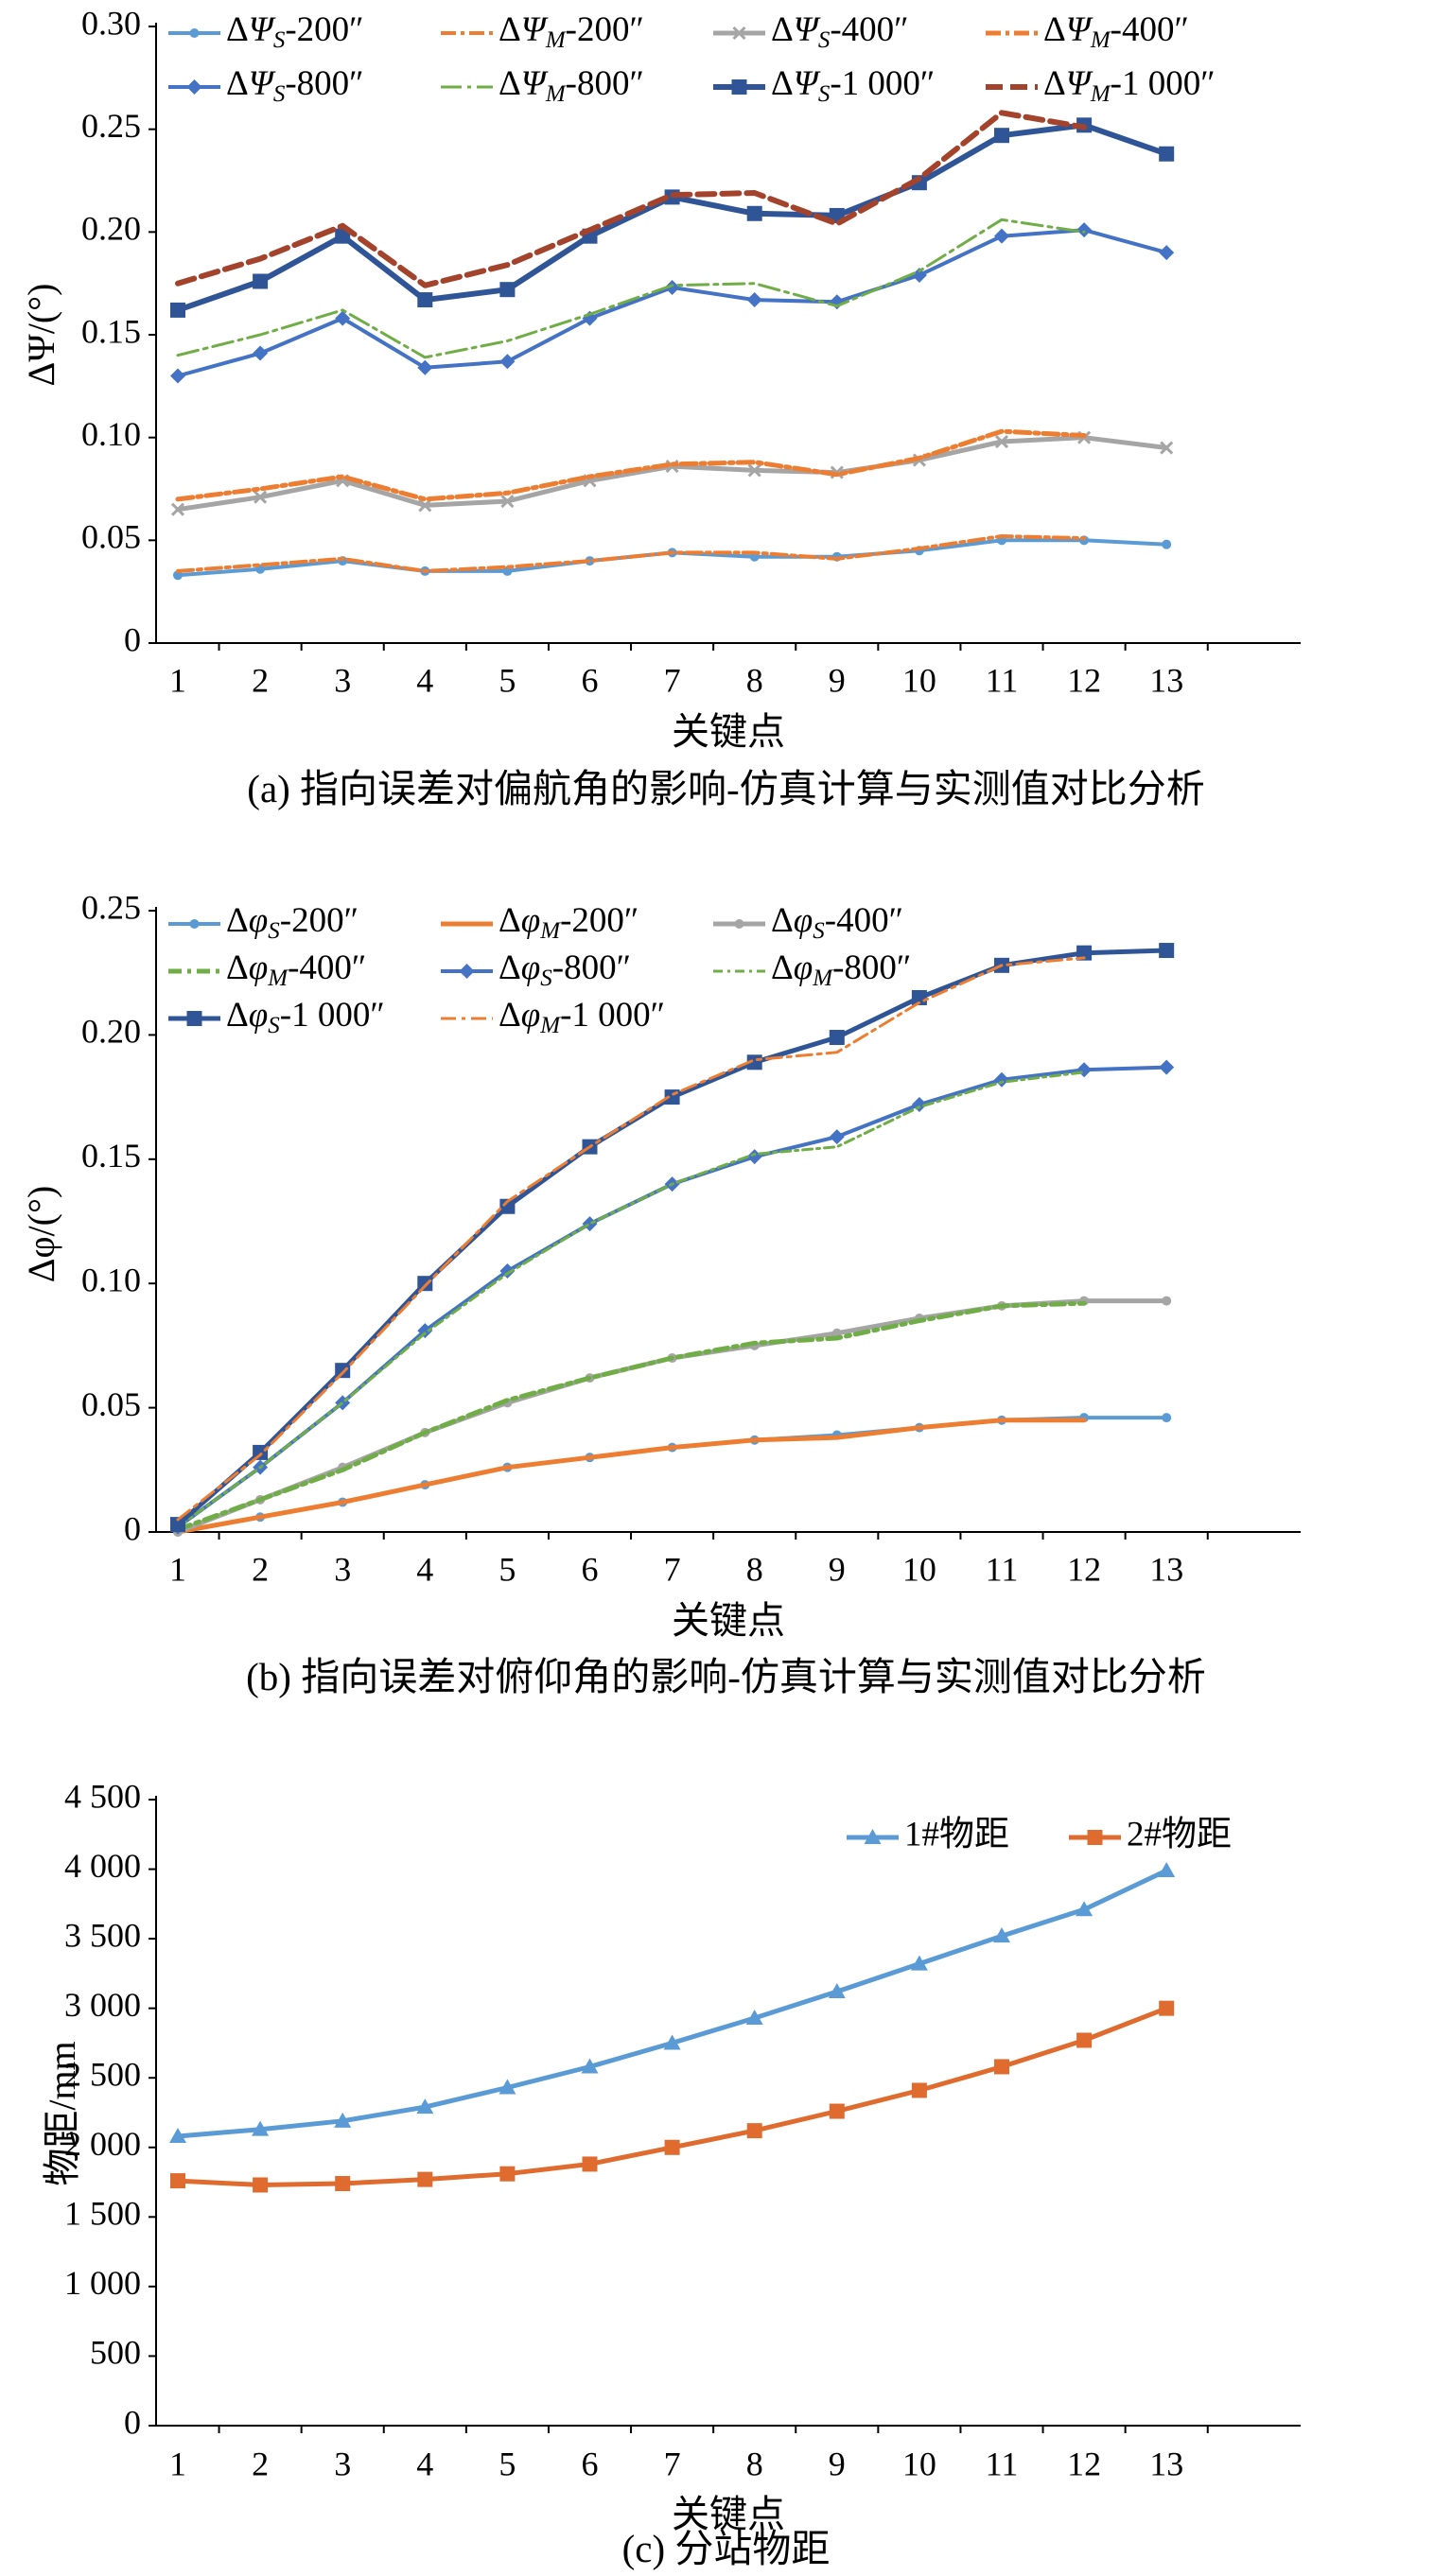  Describe the element at coordinates (102, 1796) in the screenshot. I see `y-tick-label: 4 500` at that location.